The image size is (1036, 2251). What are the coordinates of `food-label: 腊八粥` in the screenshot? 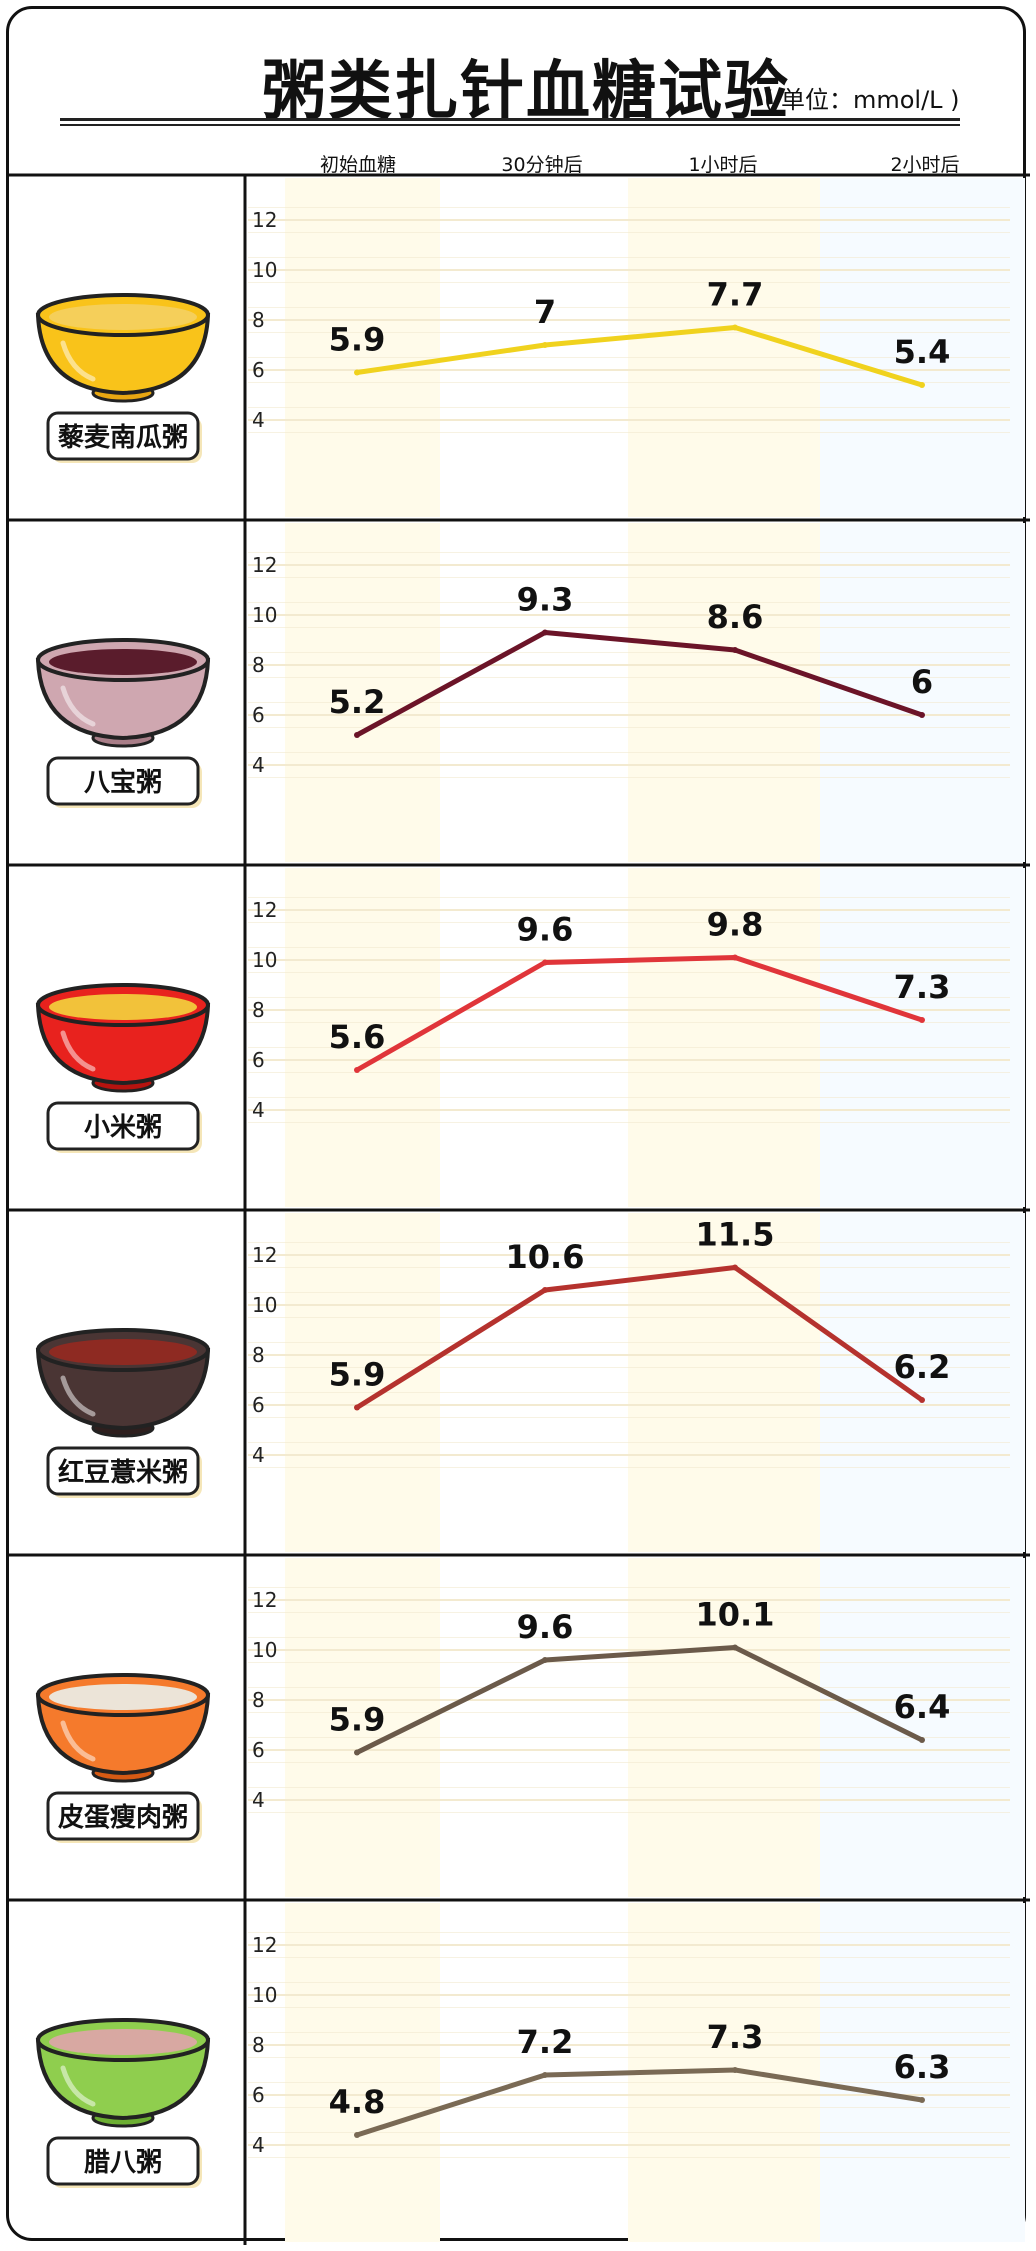 It's located at (123, 2163).